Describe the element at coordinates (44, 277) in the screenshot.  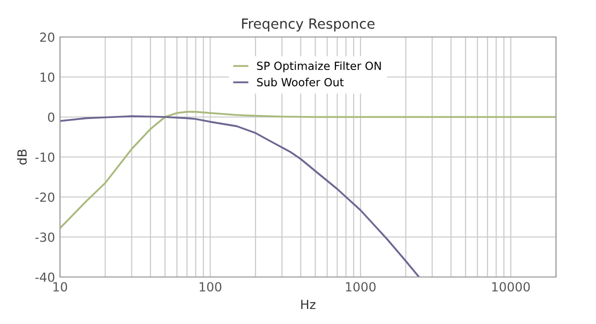
I see `y-tick-label: -40` at that location.